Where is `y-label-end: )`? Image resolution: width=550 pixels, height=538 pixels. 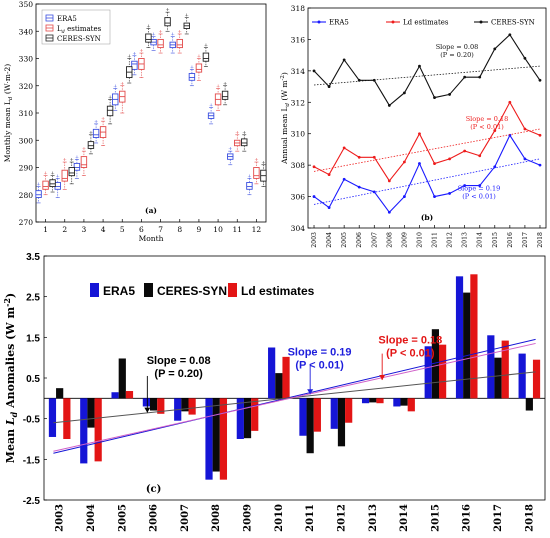 y-label-end: ) is located at coordinates (10, 295).